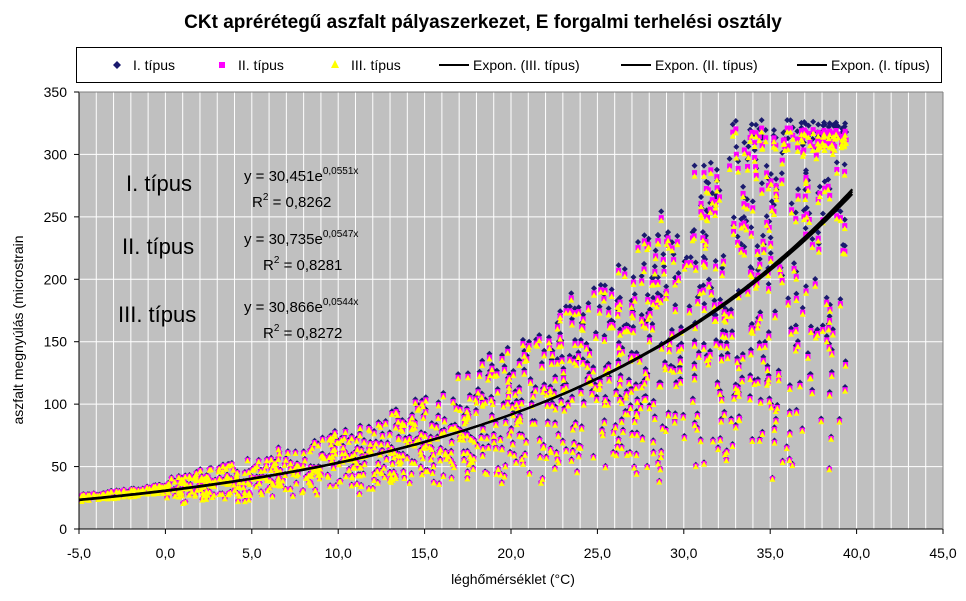  What do you see at coordinates (117, 65) in the screenshot?
I see `diamond-marker-icon` at bounding box center [117, 65].